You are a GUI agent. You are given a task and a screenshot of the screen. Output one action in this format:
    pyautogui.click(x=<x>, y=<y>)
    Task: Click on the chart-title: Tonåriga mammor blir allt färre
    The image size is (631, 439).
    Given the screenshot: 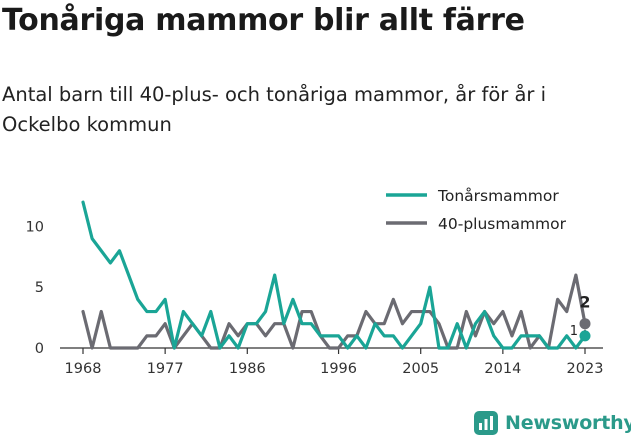 What is the action you would take?
    pyautogui.click(x=263, y=20)
    